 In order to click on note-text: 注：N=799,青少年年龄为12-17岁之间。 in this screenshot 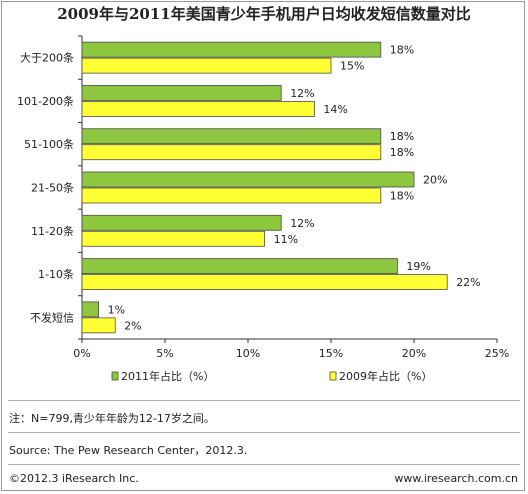, I will do `click(112, 418)`.